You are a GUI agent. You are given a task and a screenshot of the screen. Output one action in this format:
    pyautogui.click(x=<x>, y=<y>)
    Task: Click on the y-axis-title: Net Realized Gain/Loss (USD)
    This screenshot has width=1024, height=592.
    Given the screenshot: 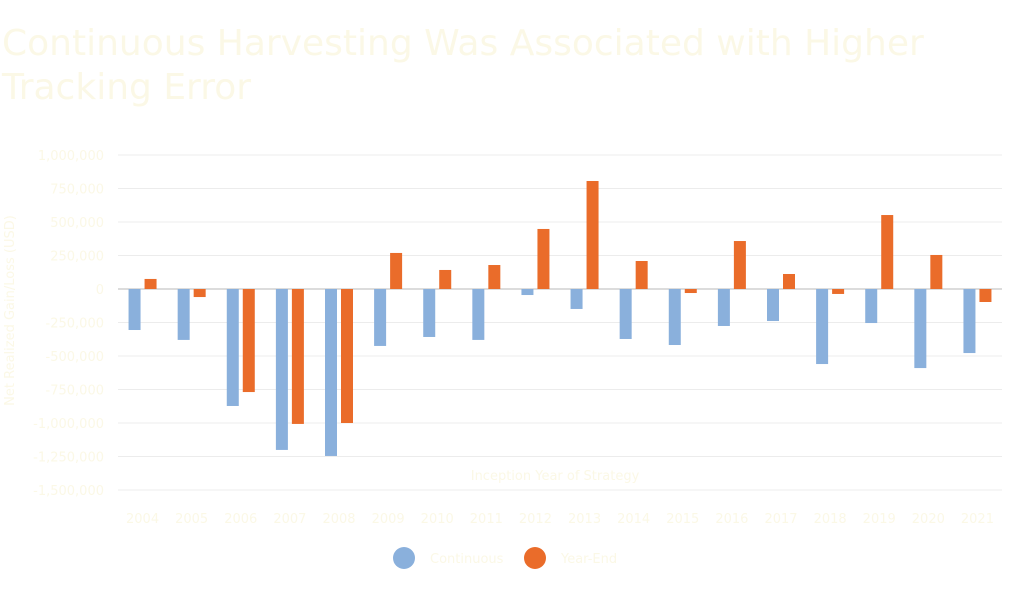 What is the action you would take?
    pyautogui.click(x=10, y=310)
    